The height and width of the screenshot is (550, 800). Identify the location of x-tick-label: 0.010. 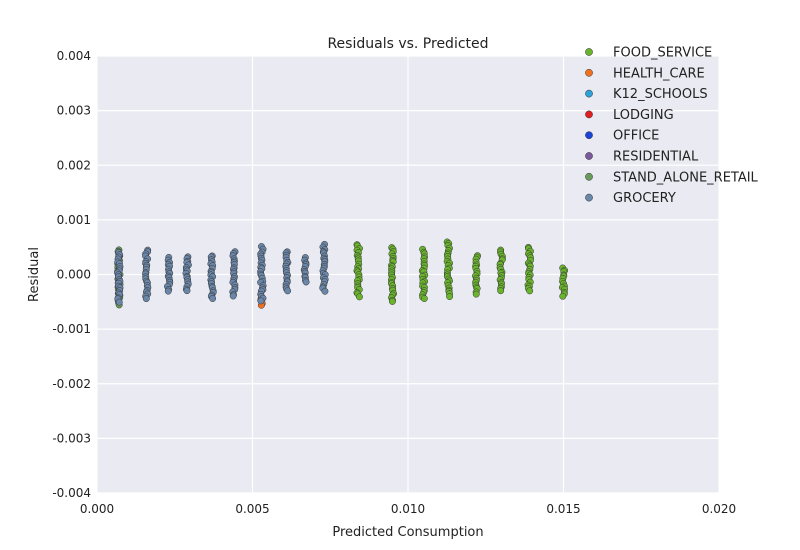
(408, 509).